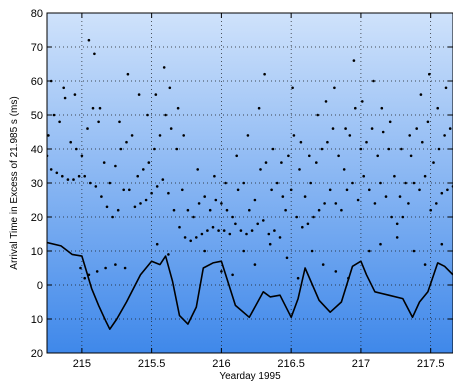  Describe the element at coordinates (431, 364) in the screenshot. I see `x-tick-label: 217.5` at that location.